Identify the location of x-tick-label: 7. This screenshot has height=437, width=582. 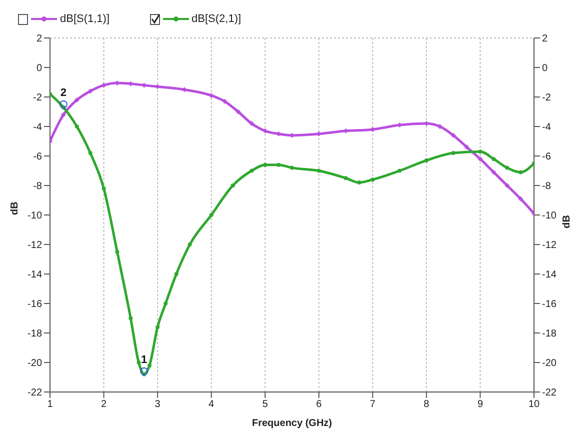
(373, 404).